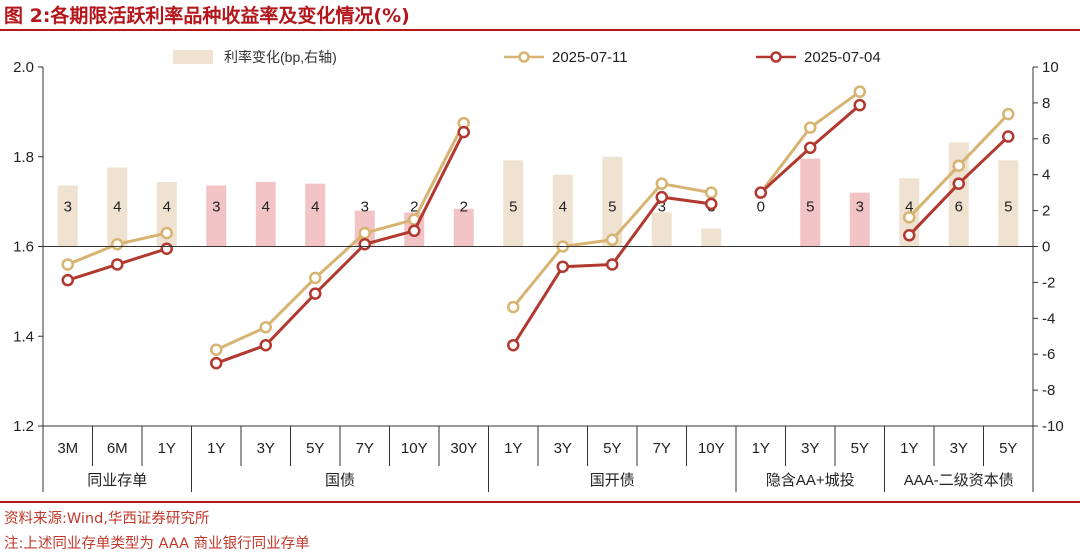  I want to click on right-tick-label-9: 8, so click(1046, 103).